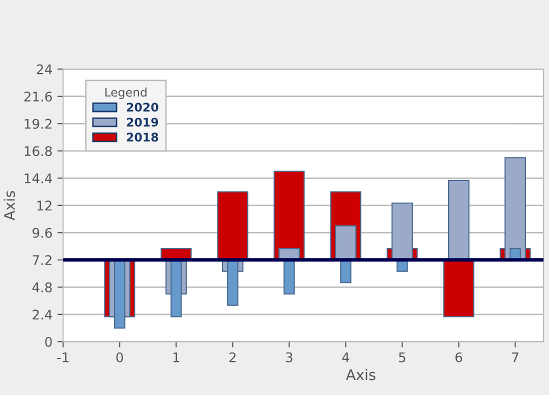  Describe the element at coordinates (119, 357) in the screenshot. I see `x-tick-label: 0` at that location.